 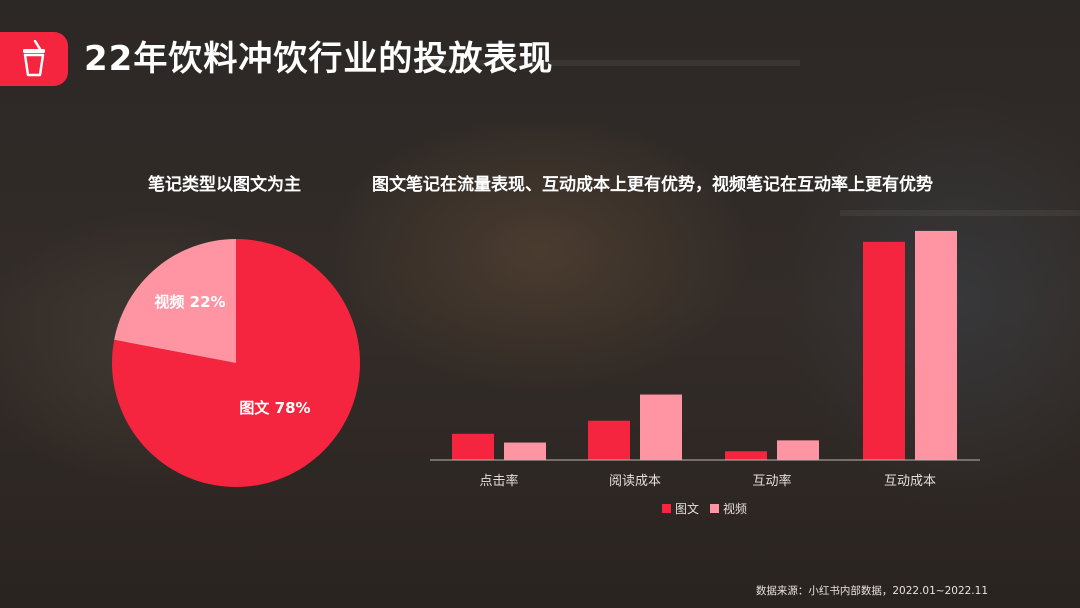 What do you see at coordinates (274, 408) in the screenshot?
I see `pie-slice-label: 图文 78%` at bounding box center [274, 408].